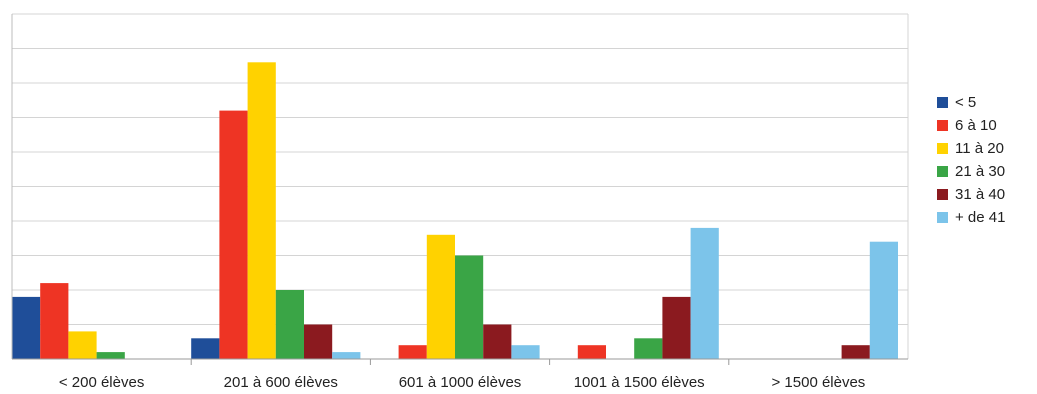 The width and height of the screenshot is (1037, 394). Describe the element at coordinates (980, 194) in the screenshot. I see `legend-label: 31 à 40` at that location.